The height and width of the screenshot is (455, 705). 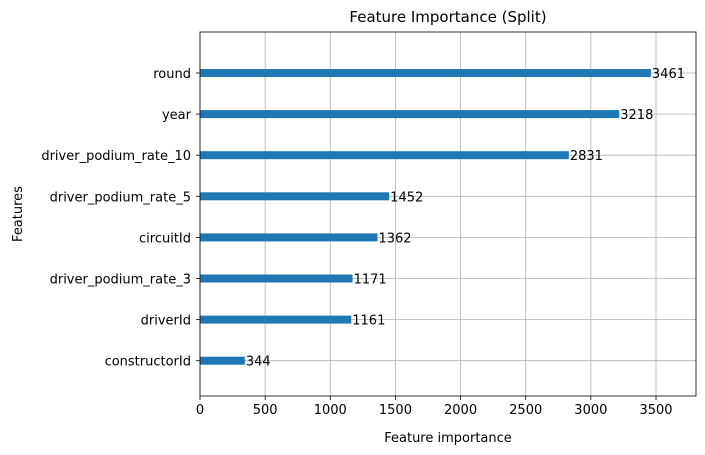 What do you see at coordinates (18, 214) in the screenshot?
I see `y-axis-label: Features` at bounding box center [18, 214].